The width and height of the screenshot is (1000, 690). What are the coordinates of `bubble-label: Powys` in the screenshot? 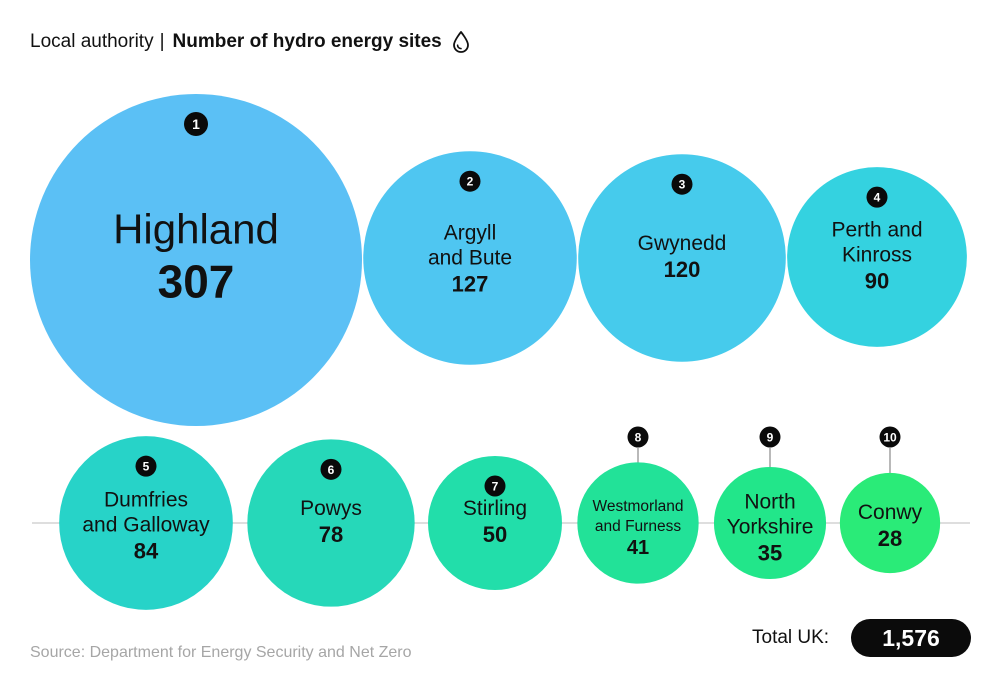 It's located at (331, 508).